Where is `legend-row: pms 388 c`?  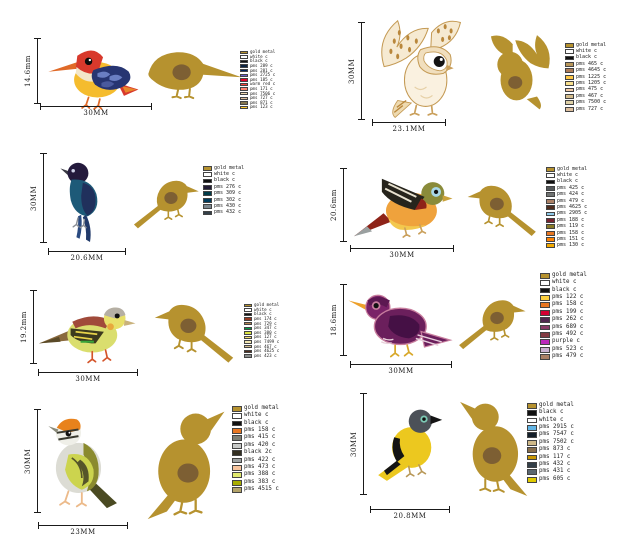 legend-row: pms 388 c is located at coordinates (272, 475).